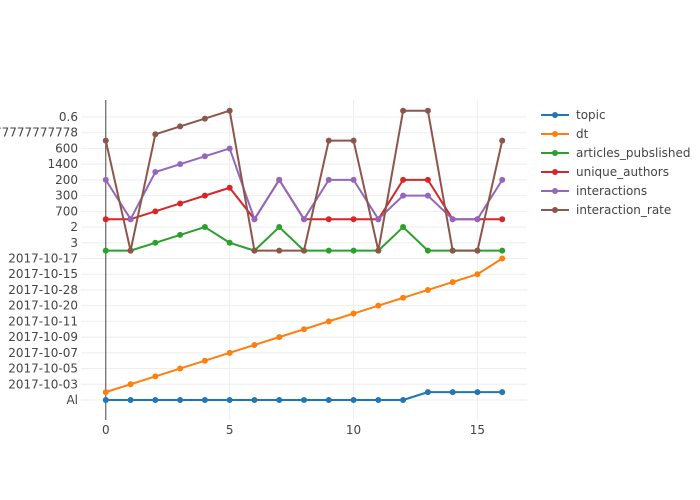  What do you see at coordinates (304, 396) in the screenshot?
I see `series-topic` at bounding box center [304, 396].